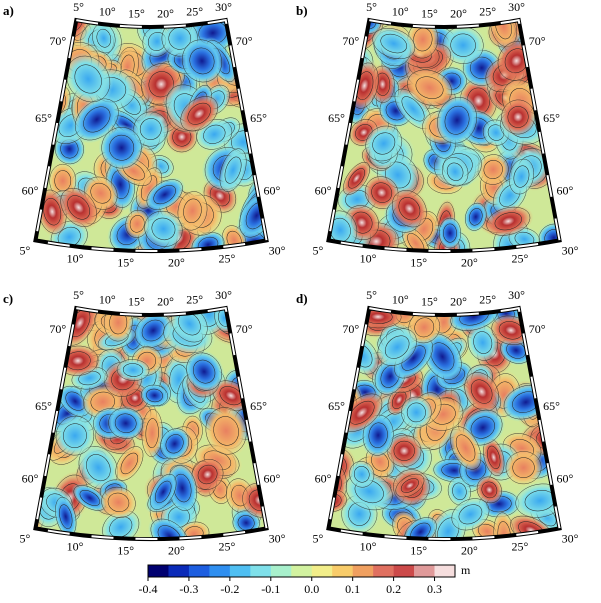 The image size is (601, 603). I want to click on lon-label-bottom: 30°, so click(277, 538).